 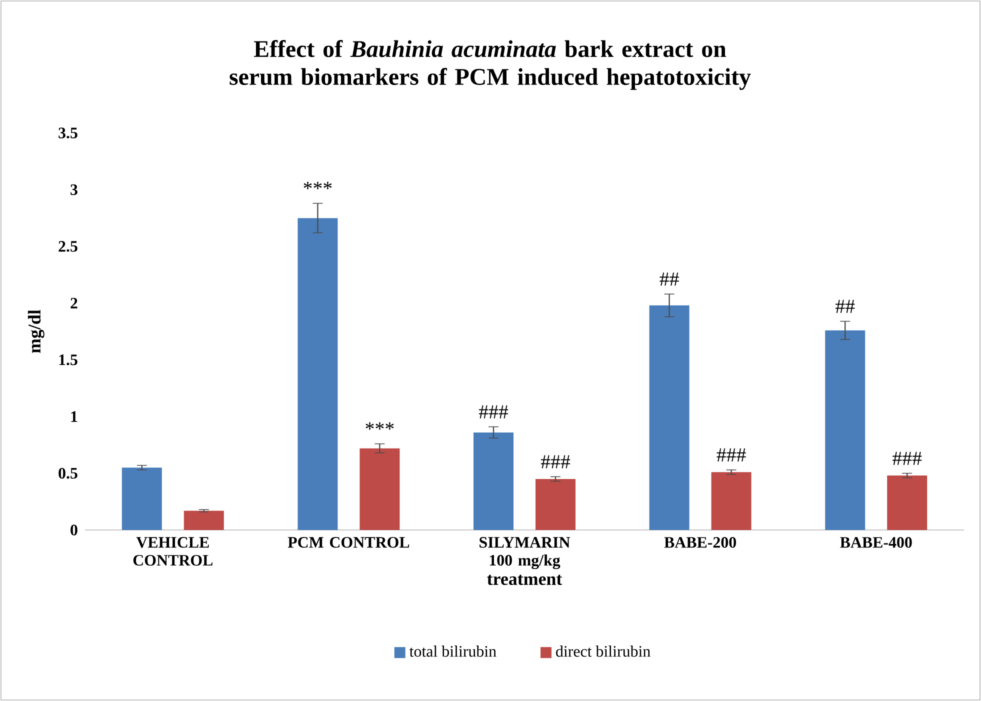 What do you see at coordinates (524, 580) in the screenshot?
I see `x-axis-title: treatment` at bounding box center [524, 580].